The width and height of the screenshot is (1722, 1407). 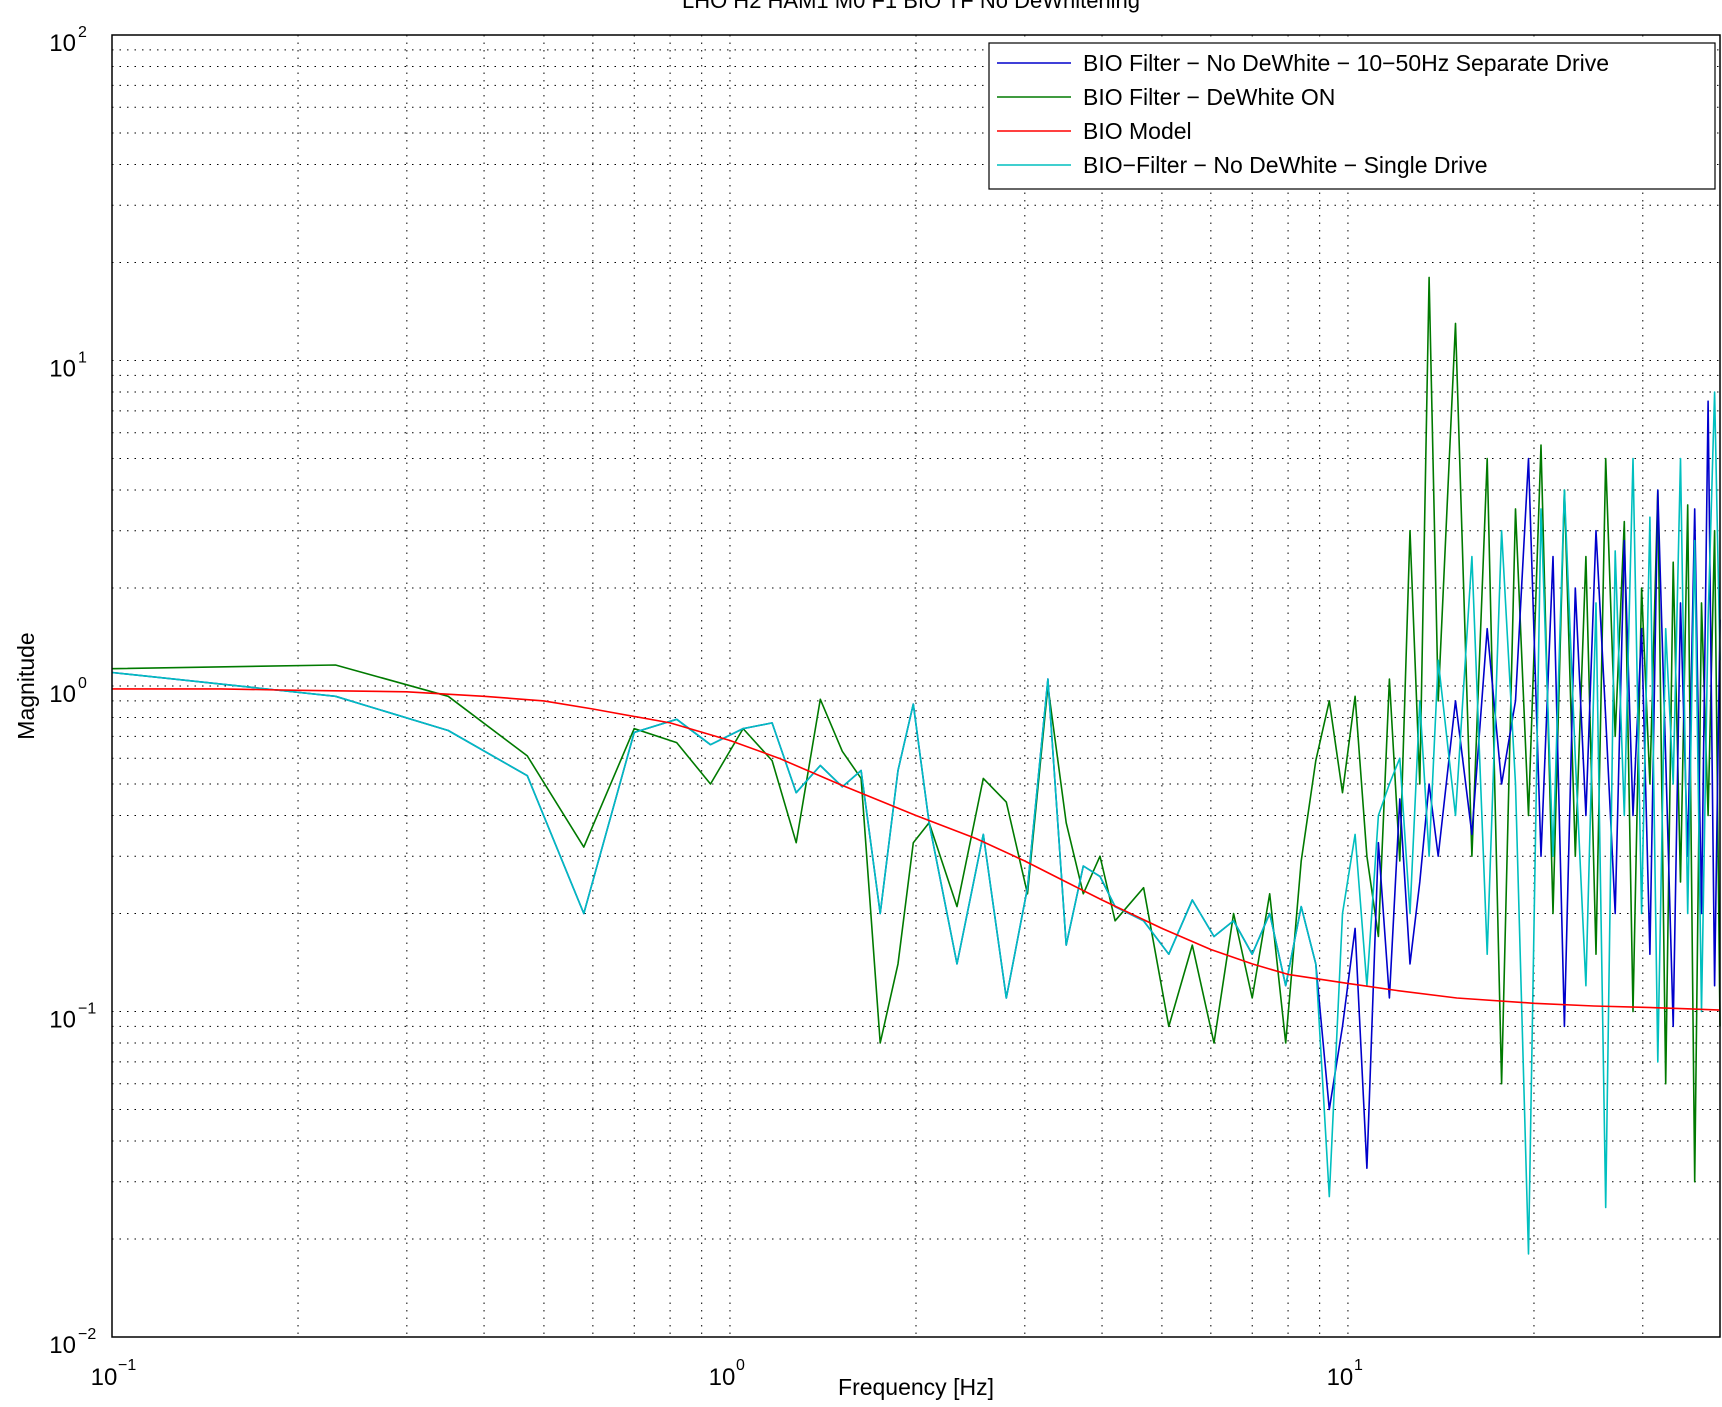 What do you see at coordinates (26, 685) in the screenshot?
I see `y-axis-label: Magnitude` at bounding box center [26, 685].